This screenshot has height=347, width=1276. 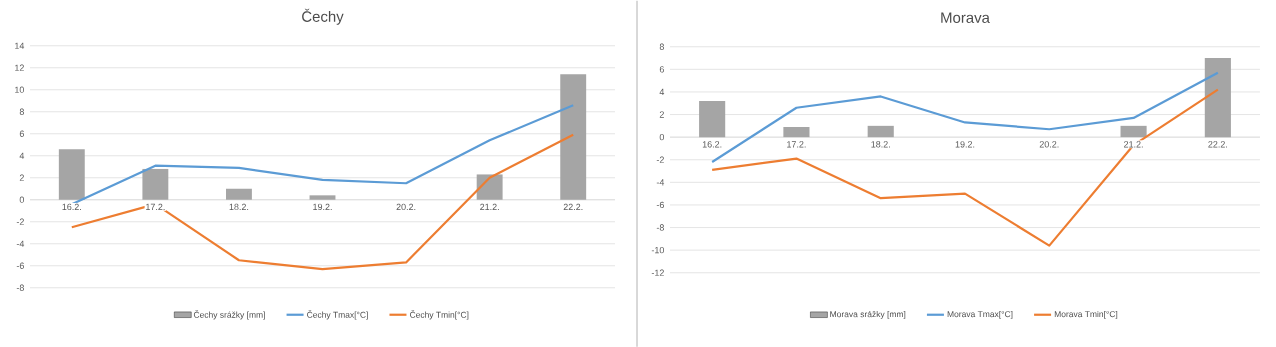 What do you see at coordinates (658, 250) in the screenshot?
I see `y-tick-label: -10` at bounding box center [658, 250].